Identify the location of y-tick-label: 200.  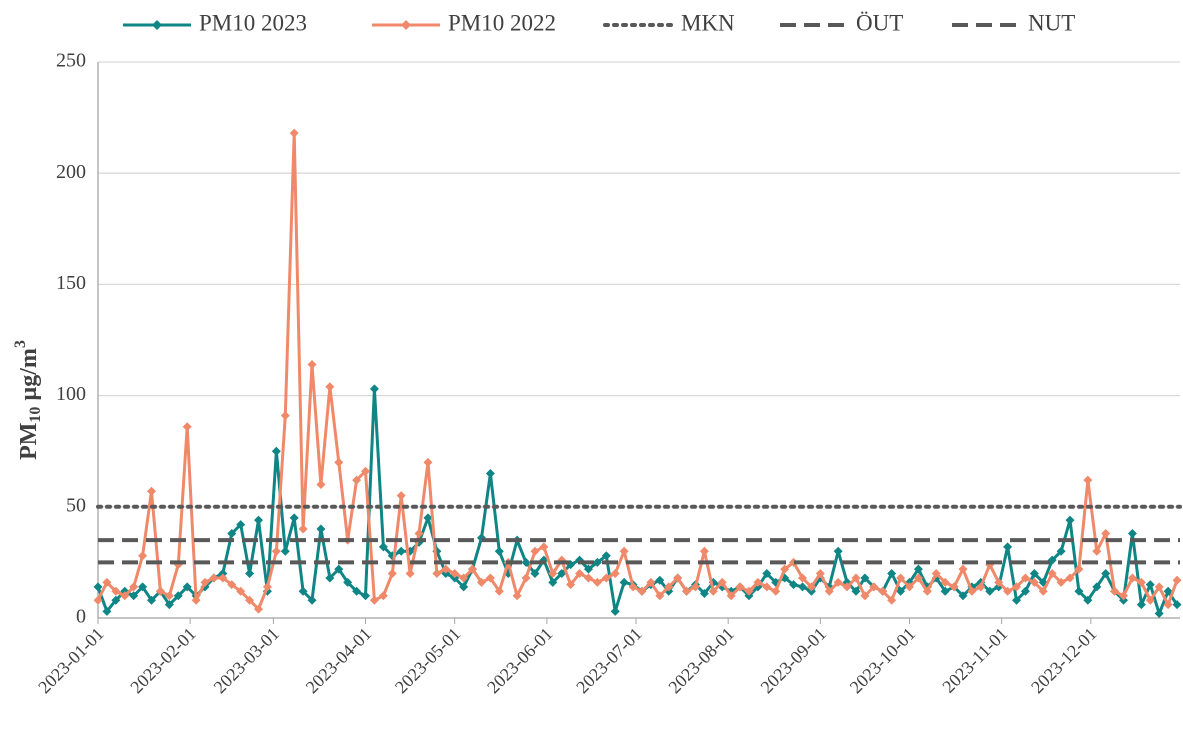
(71, 172).